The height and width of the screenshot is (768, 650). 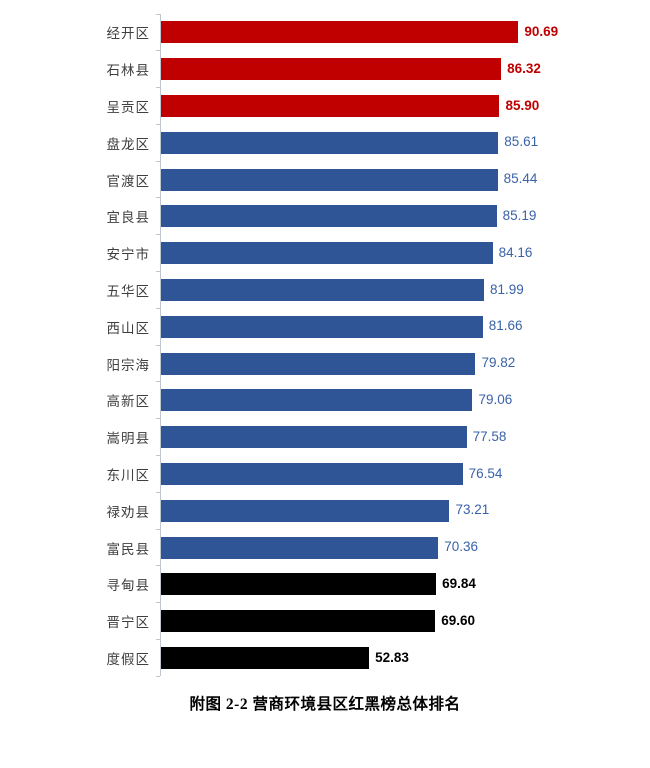 I want to click on bar-row: 寻甸县 69.84, so click(x=325, y=584).